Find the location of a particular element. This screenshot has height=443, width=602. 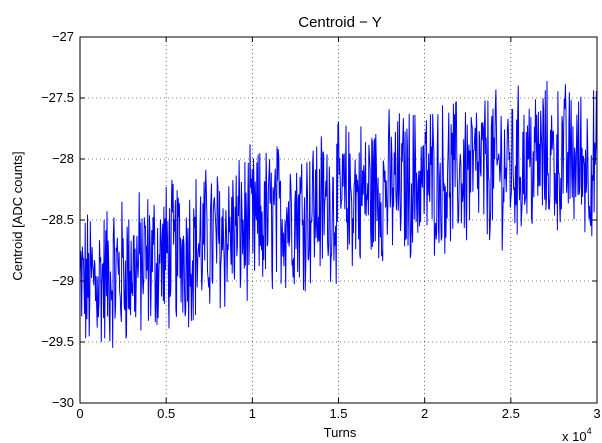

x-tick-label: 1 is located at coordinates (252, 413).